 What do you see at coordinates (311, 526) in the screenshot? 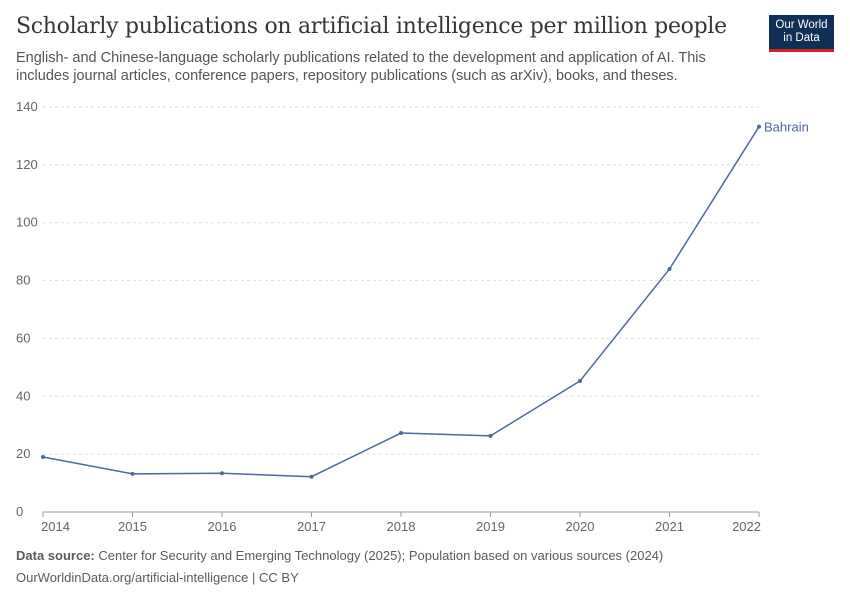
I see `x-tick-label: 2017` at bounding box center [311, 526].